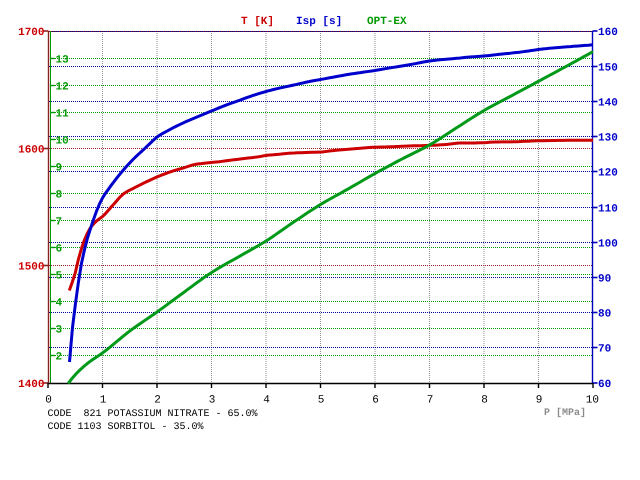 This screenshot has height=480, width=640. What do you see at coordinates (48, 401) in the screenshot?
I see `svg-text: 0` at bounding box center [48, 401].